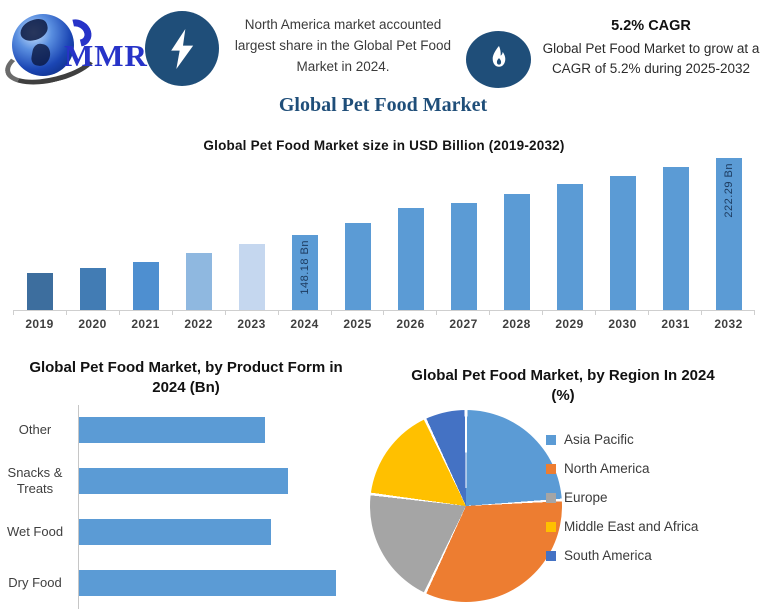 Image resolution: width=766 pixels, height=615 pixels. I want to click on legend-label: North America, so click(607, 468).